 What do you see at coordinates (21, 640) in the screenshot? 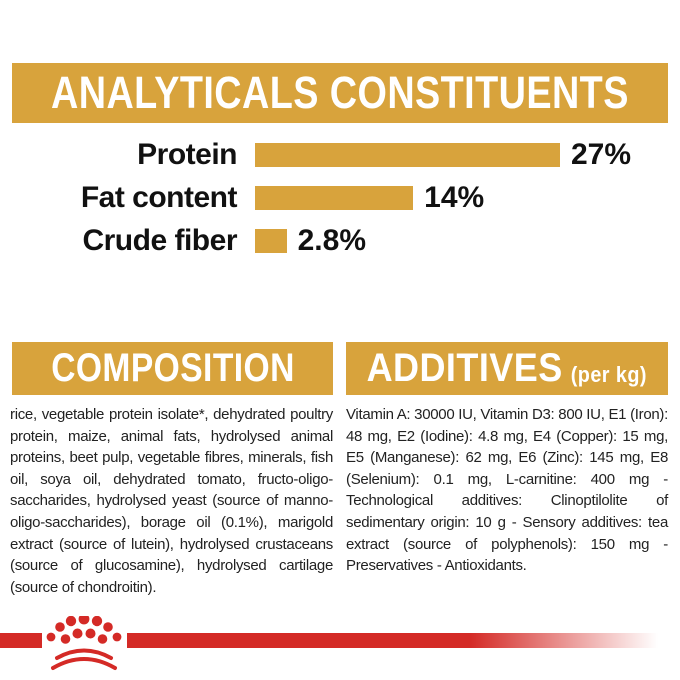
I see `footer-red-stripe-left` at bounding box center [21, 640].